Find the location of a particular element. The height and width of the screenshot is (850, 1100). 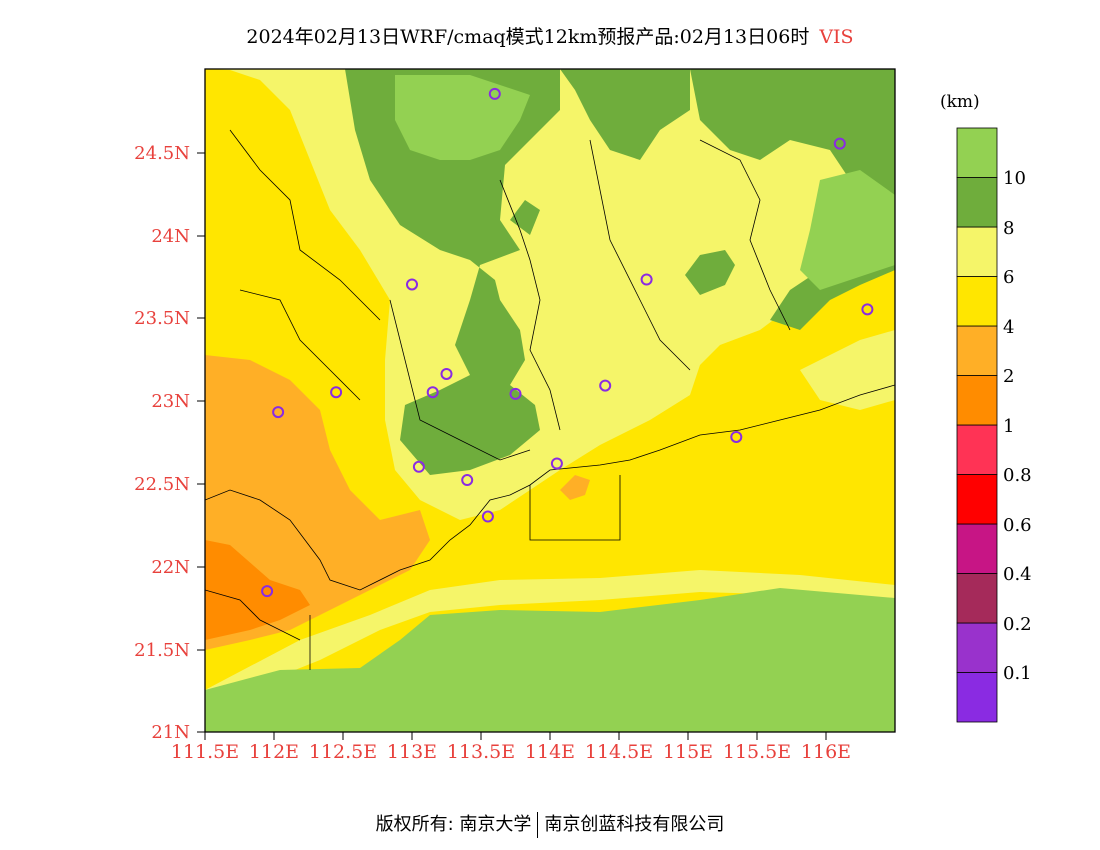

vis-10-band-ne is located at coordinates (847, 230).